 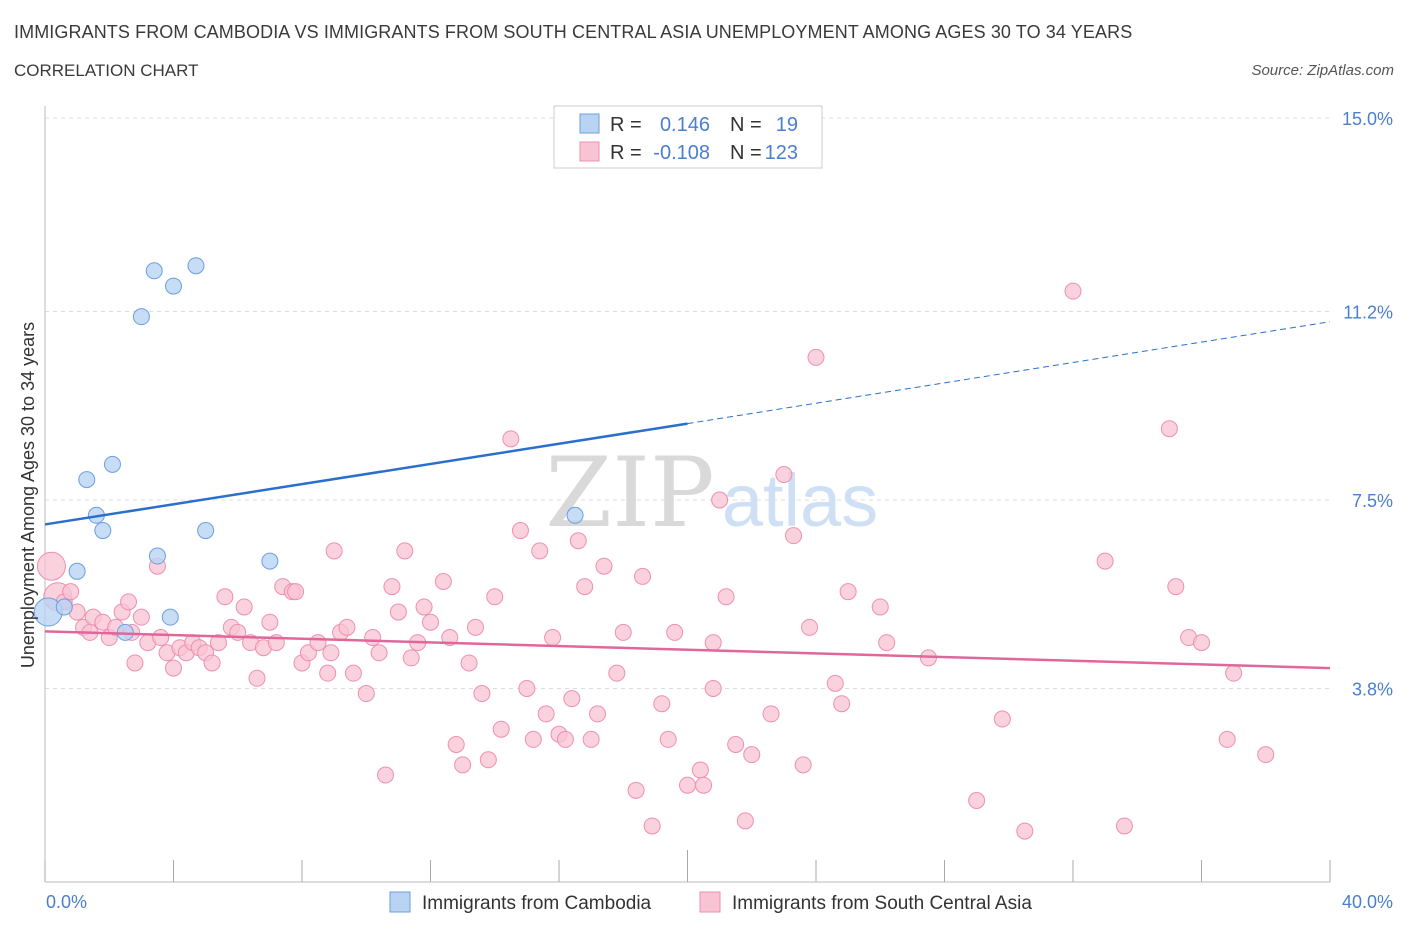 What do you see at coordinates (66, 902) in the screenshot?
I see `x-tick-label: 0.0%` at bounding box center [66, 902].